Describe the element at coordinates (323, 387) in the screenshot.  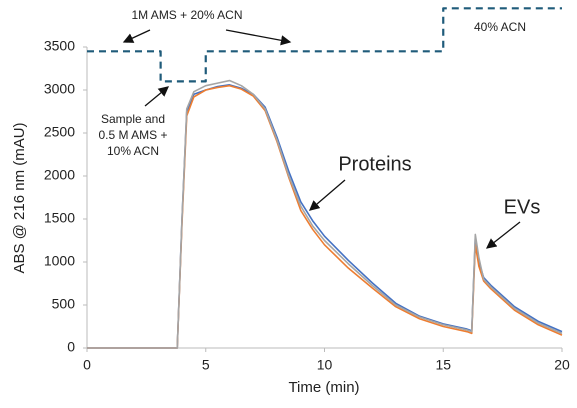
I see `x-axis-title: Time (min)` at that location.